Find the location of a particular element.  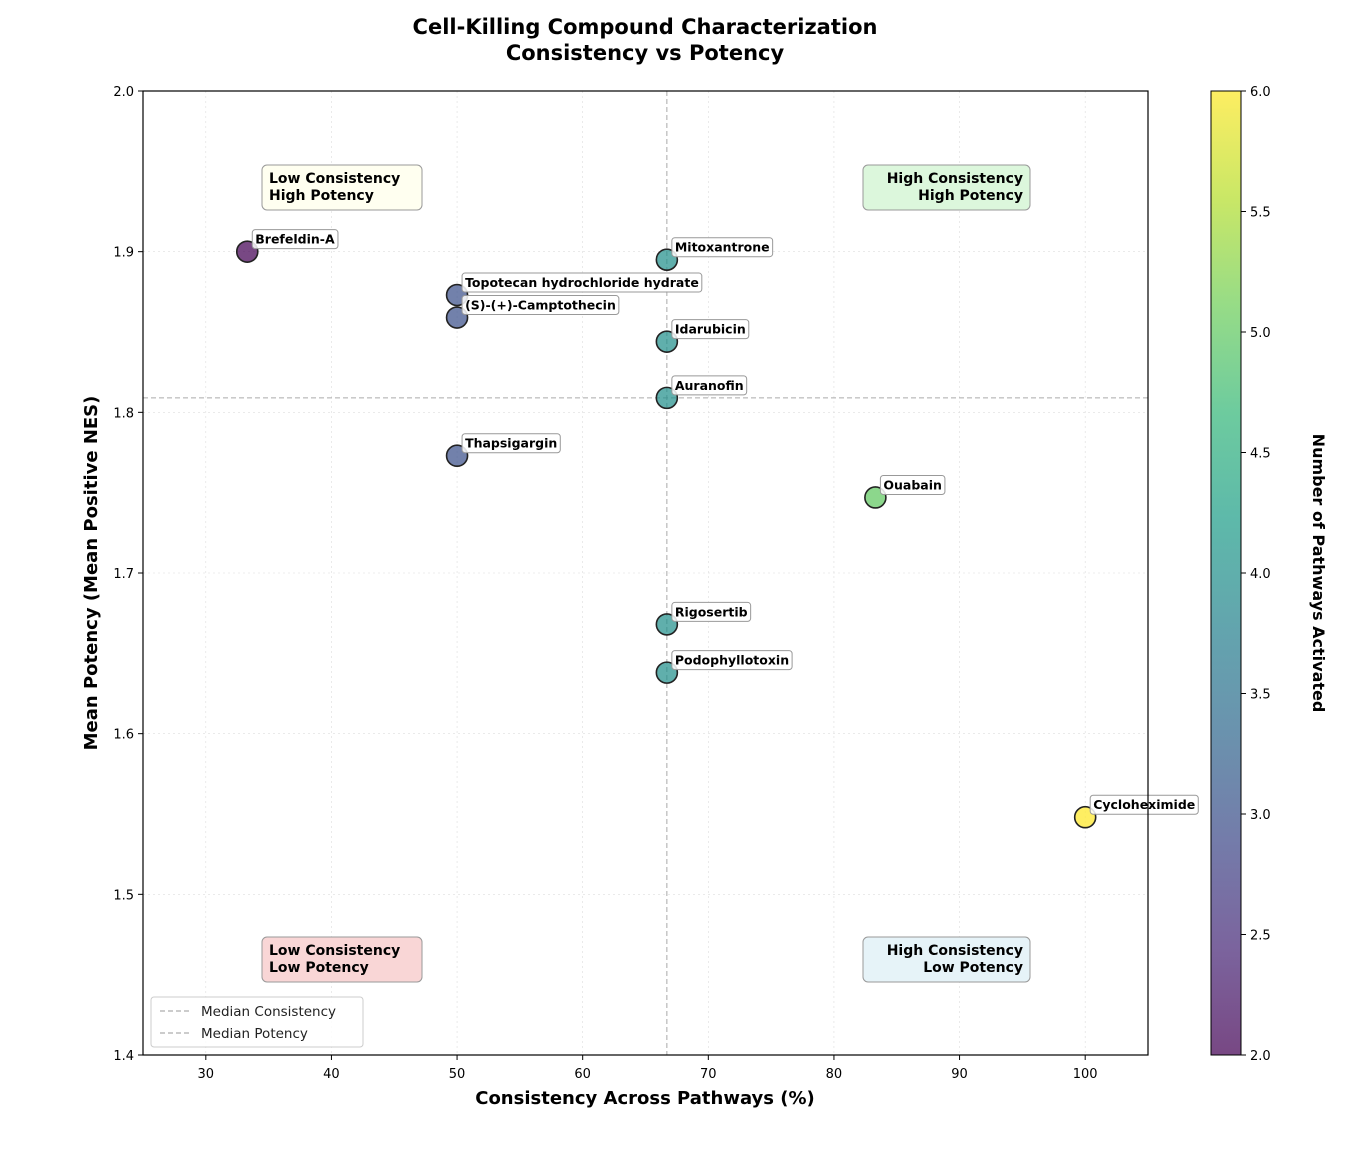

colorbar: 2.0 2.5 3.0 3.5 4.0 4.5 5.0 5.5 6.0 is located at coordinates (1240, 574).